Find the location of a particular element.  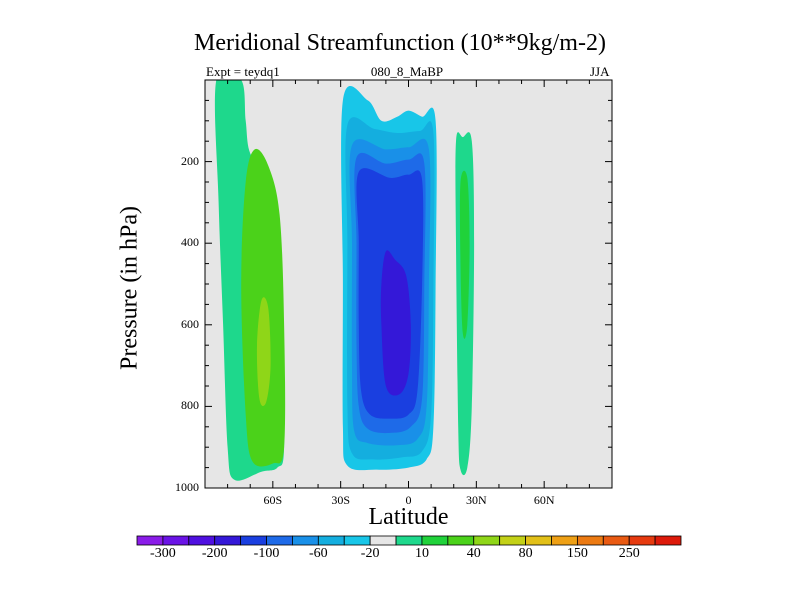

colorbar-label: 80 is located at coordinates (525, 553).